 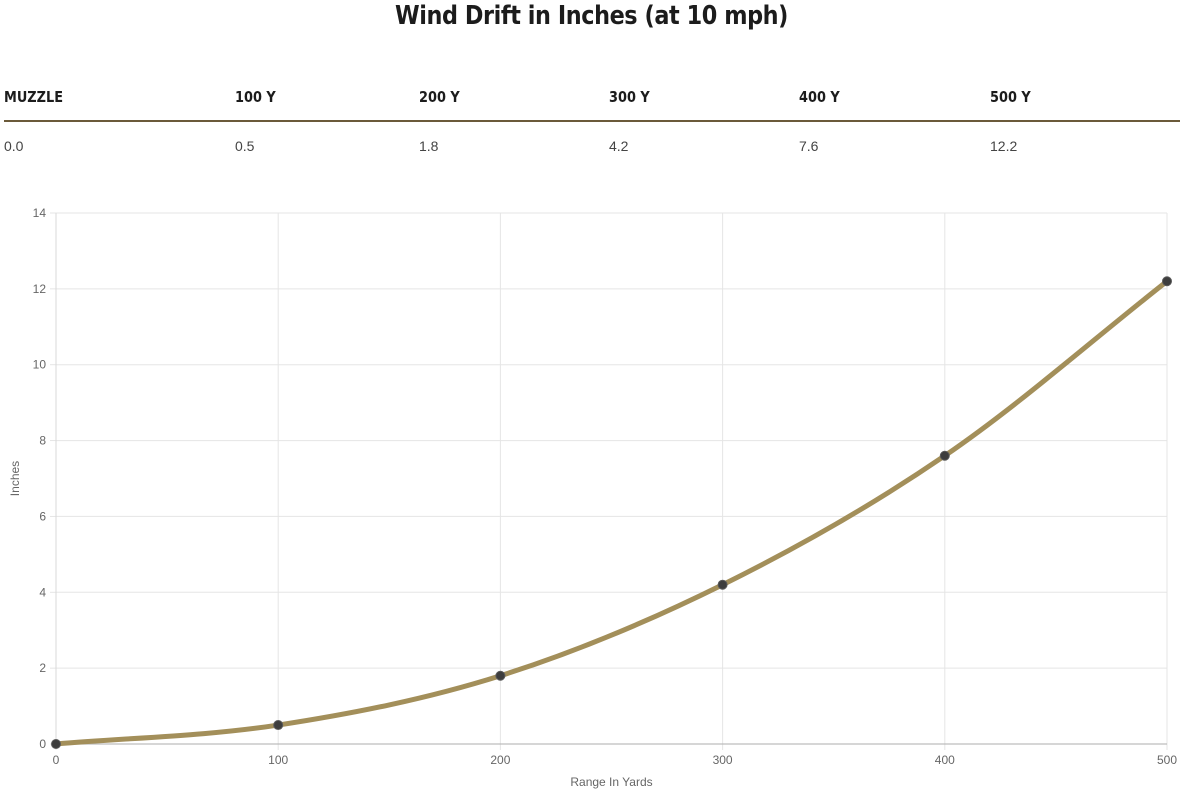 What do you see at coordinates (500, 760) in the screenshot?
I see `x-tick-label: 200` at bounding box center [500, 760].